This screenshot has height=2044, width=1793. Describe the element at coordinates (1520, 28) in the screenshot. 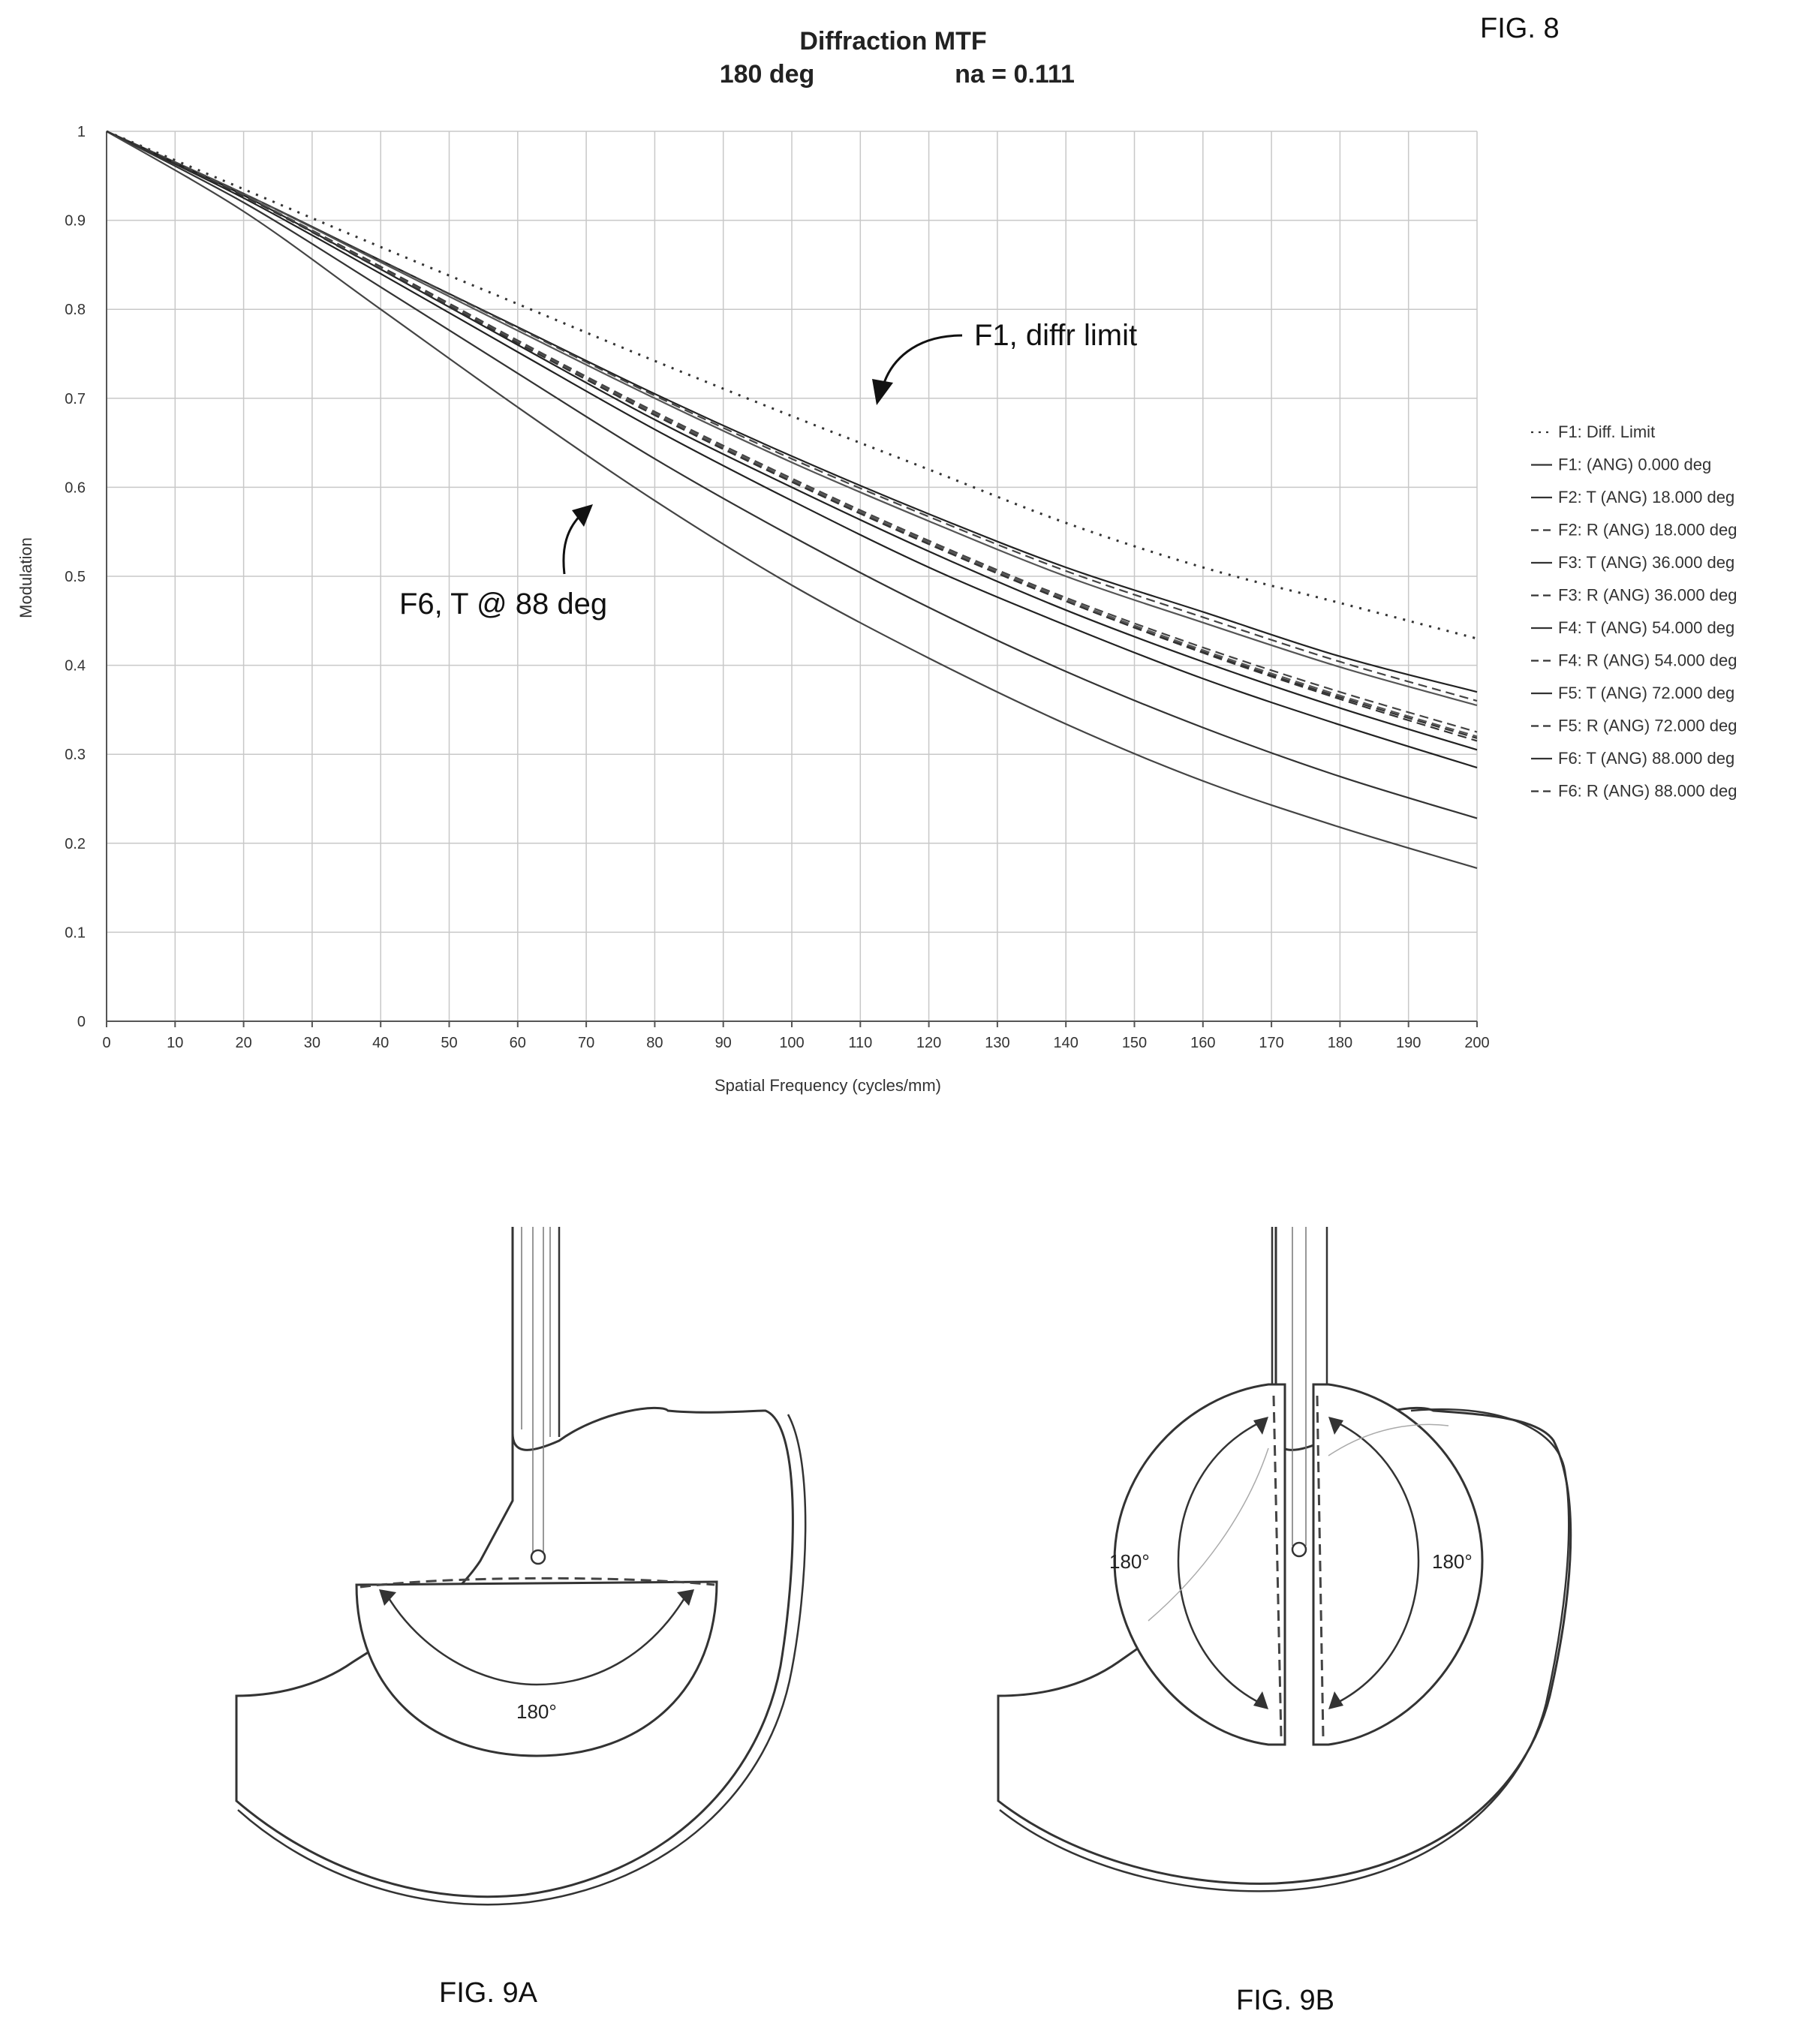

I see `fig8-label: FIG. 8` at that location.